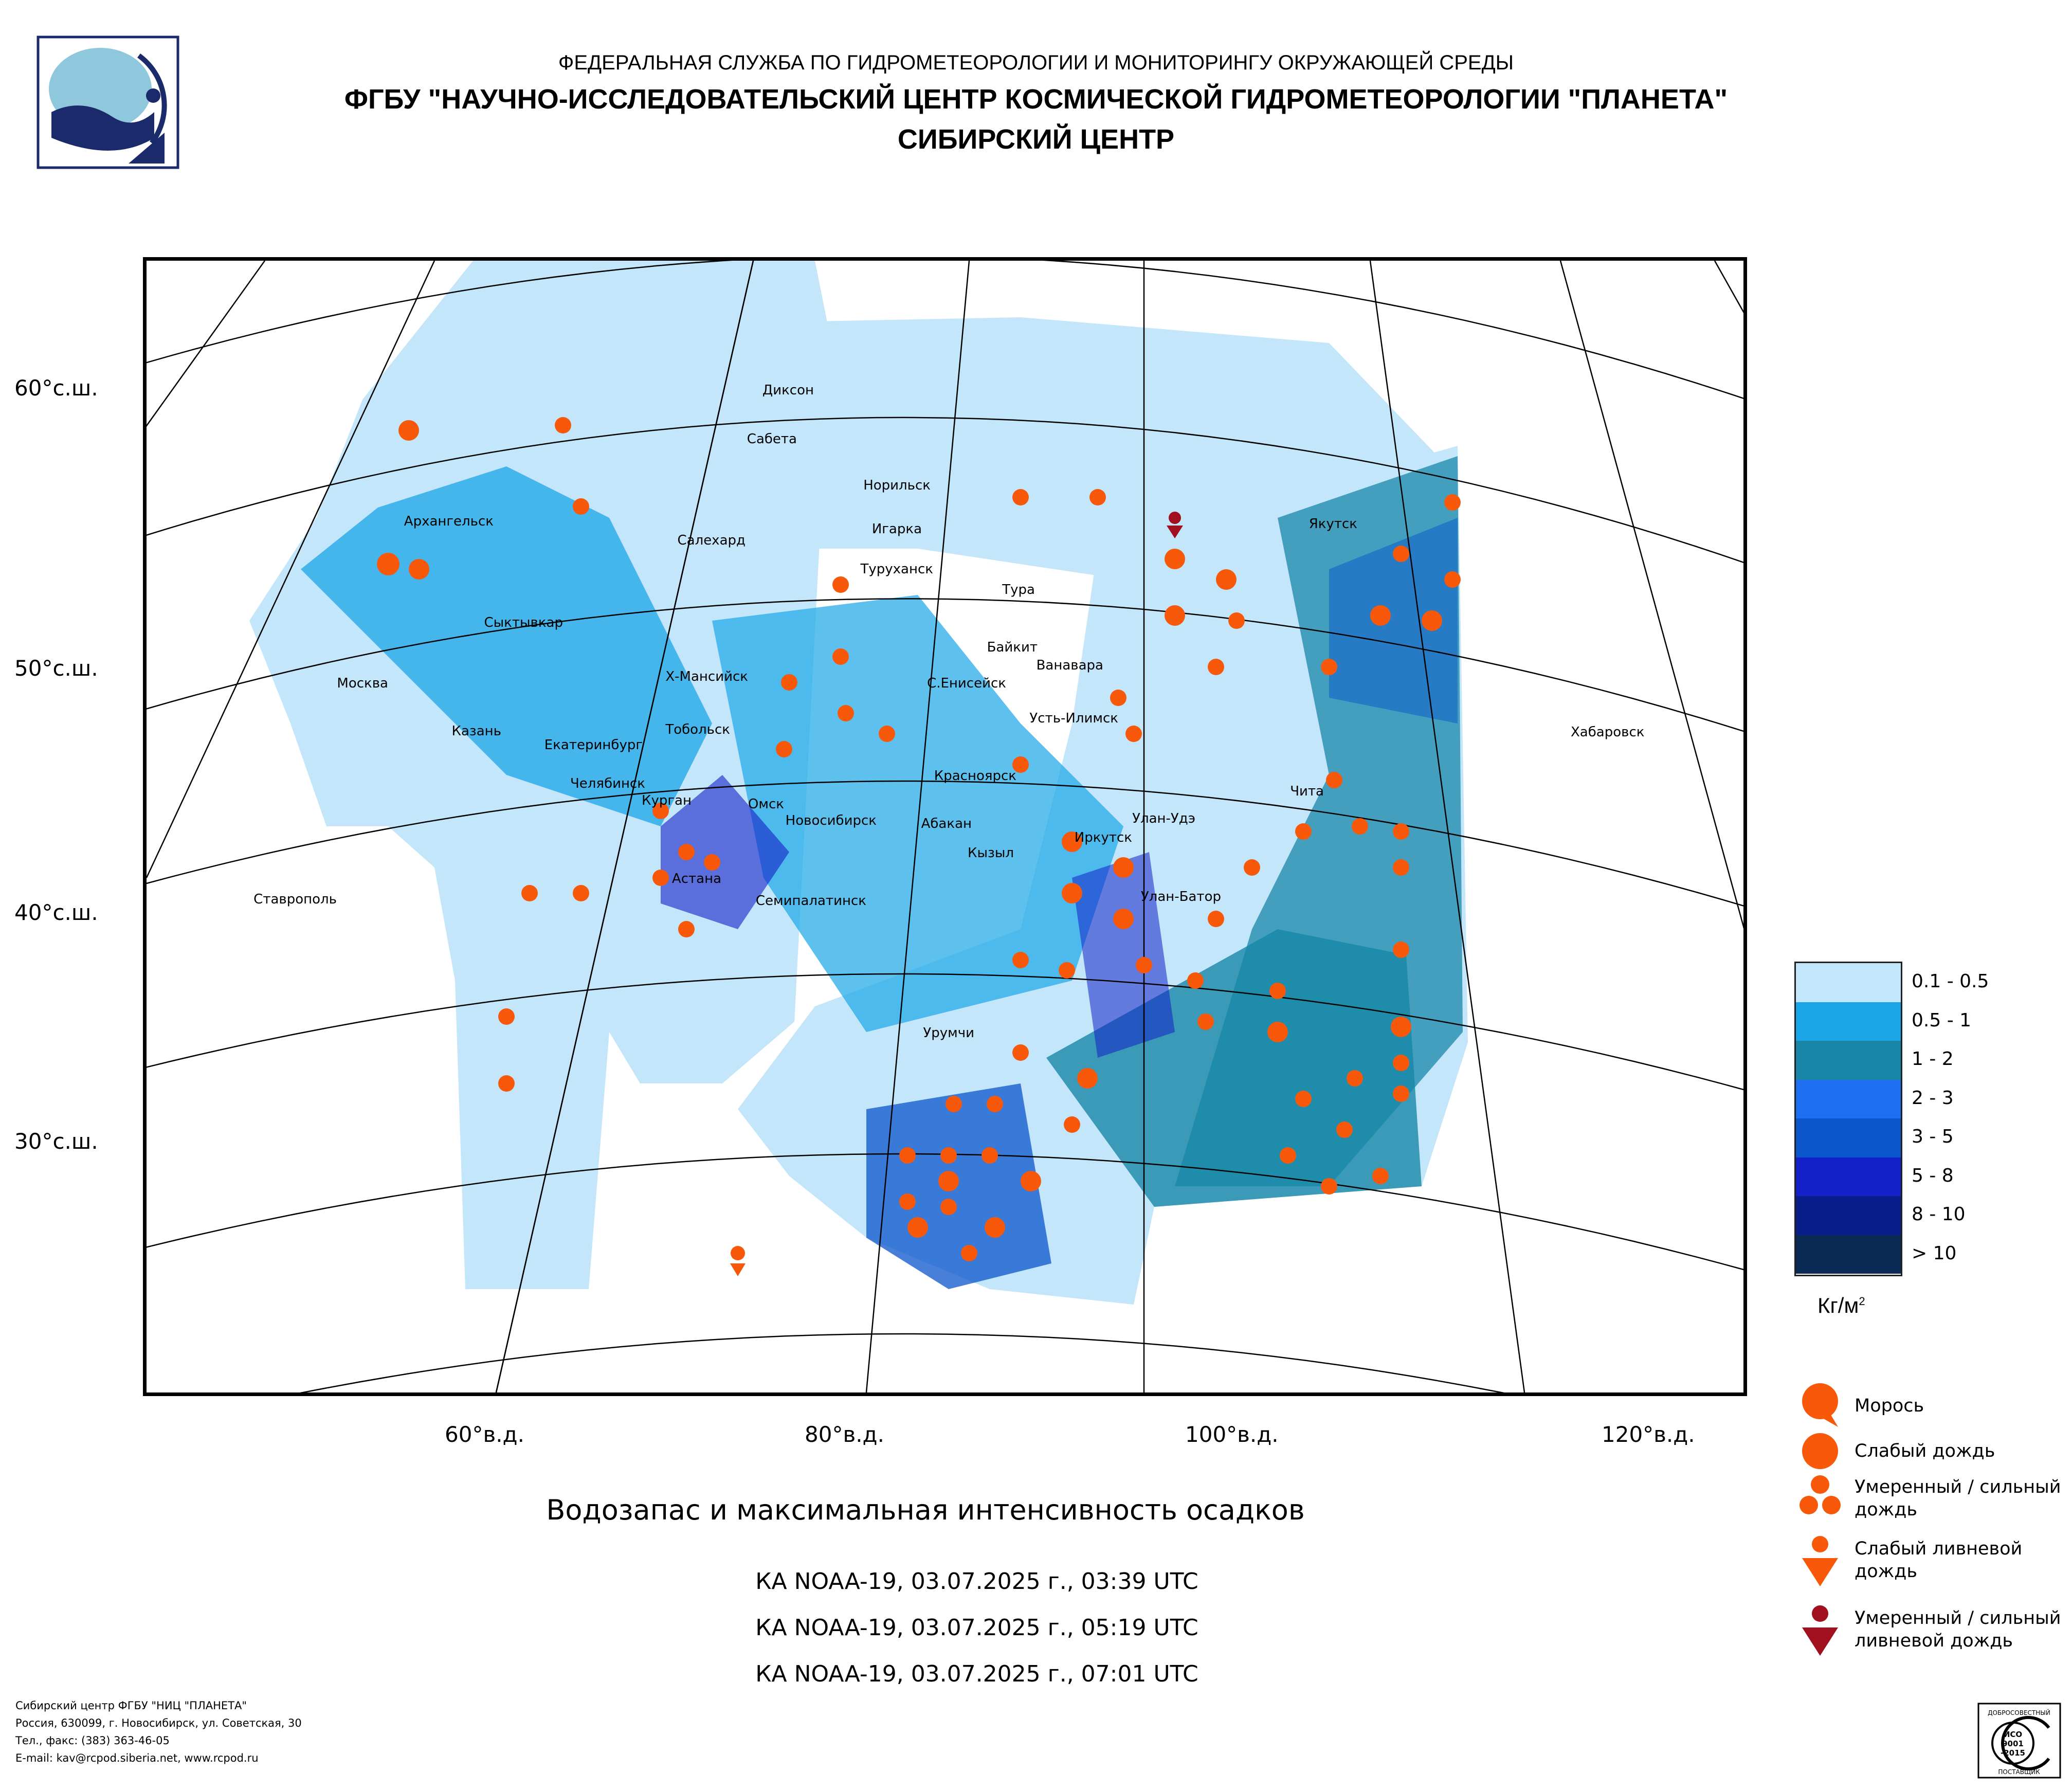 The height and width of the screenshot is (1791, 2072). Describe the element at coordinates (896, 569) in the screenshot. I see `city-label: Туруханск` at that location.